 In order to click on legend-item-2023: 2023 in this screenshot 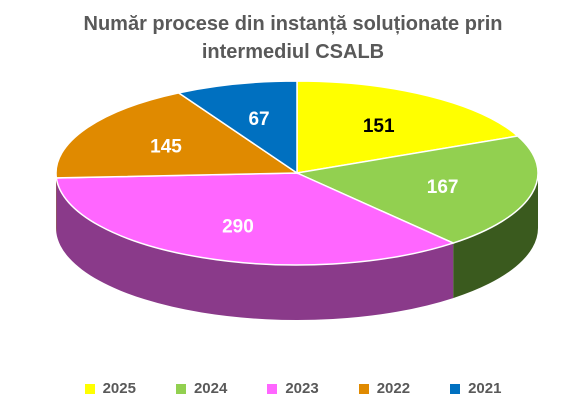, I will do `click(293, 388)`.